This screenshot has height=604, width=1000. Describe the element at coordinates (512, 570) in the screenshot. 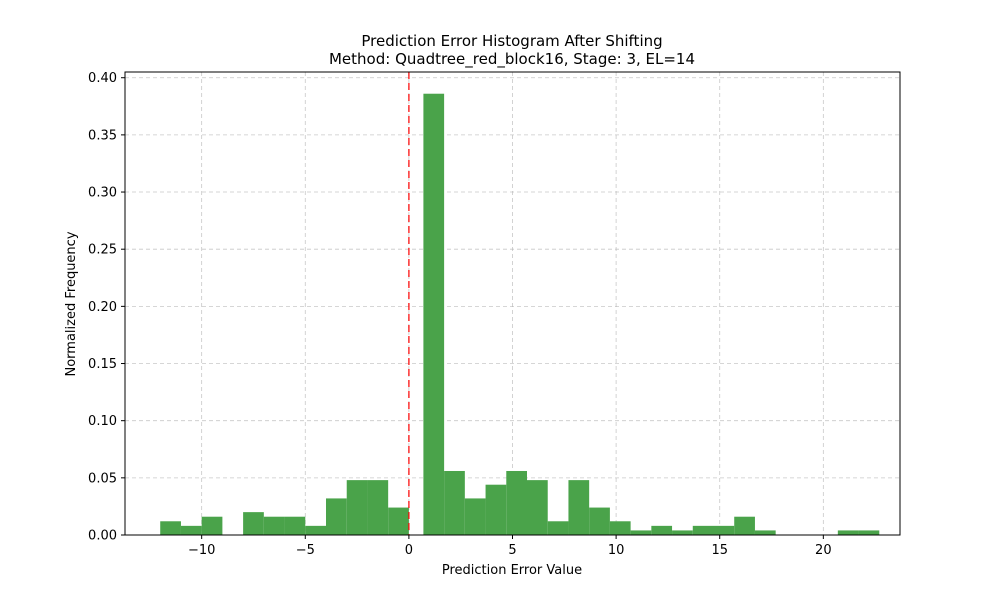

I see `x-axis-label: Prediction Error Value` at that location.